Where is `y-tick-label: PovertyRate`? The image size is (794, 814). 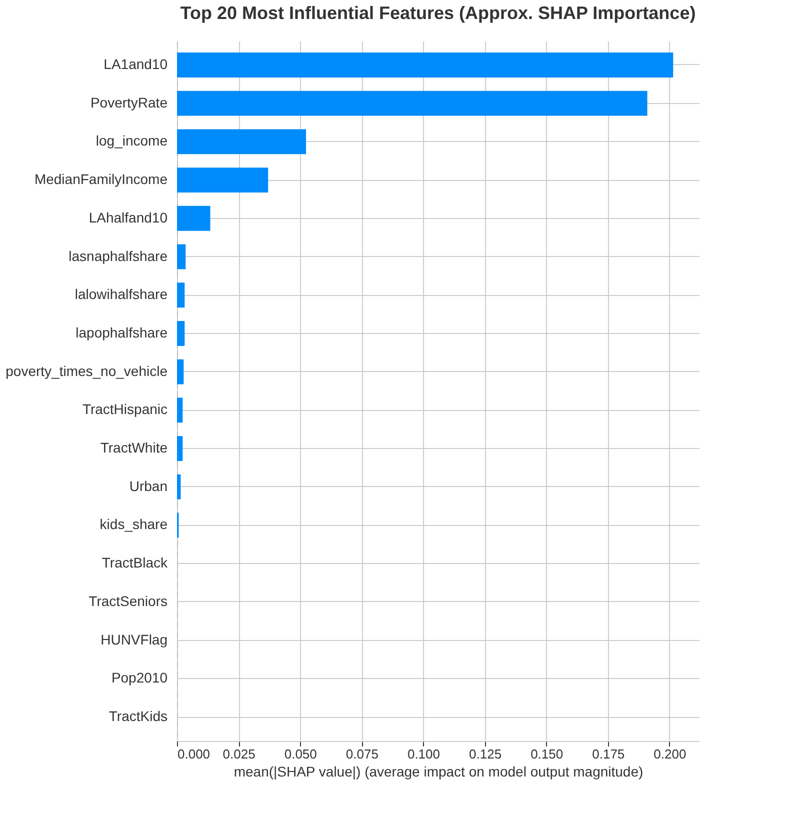
y-tick-label: PovertyRate is located at coordinates (129, 102).